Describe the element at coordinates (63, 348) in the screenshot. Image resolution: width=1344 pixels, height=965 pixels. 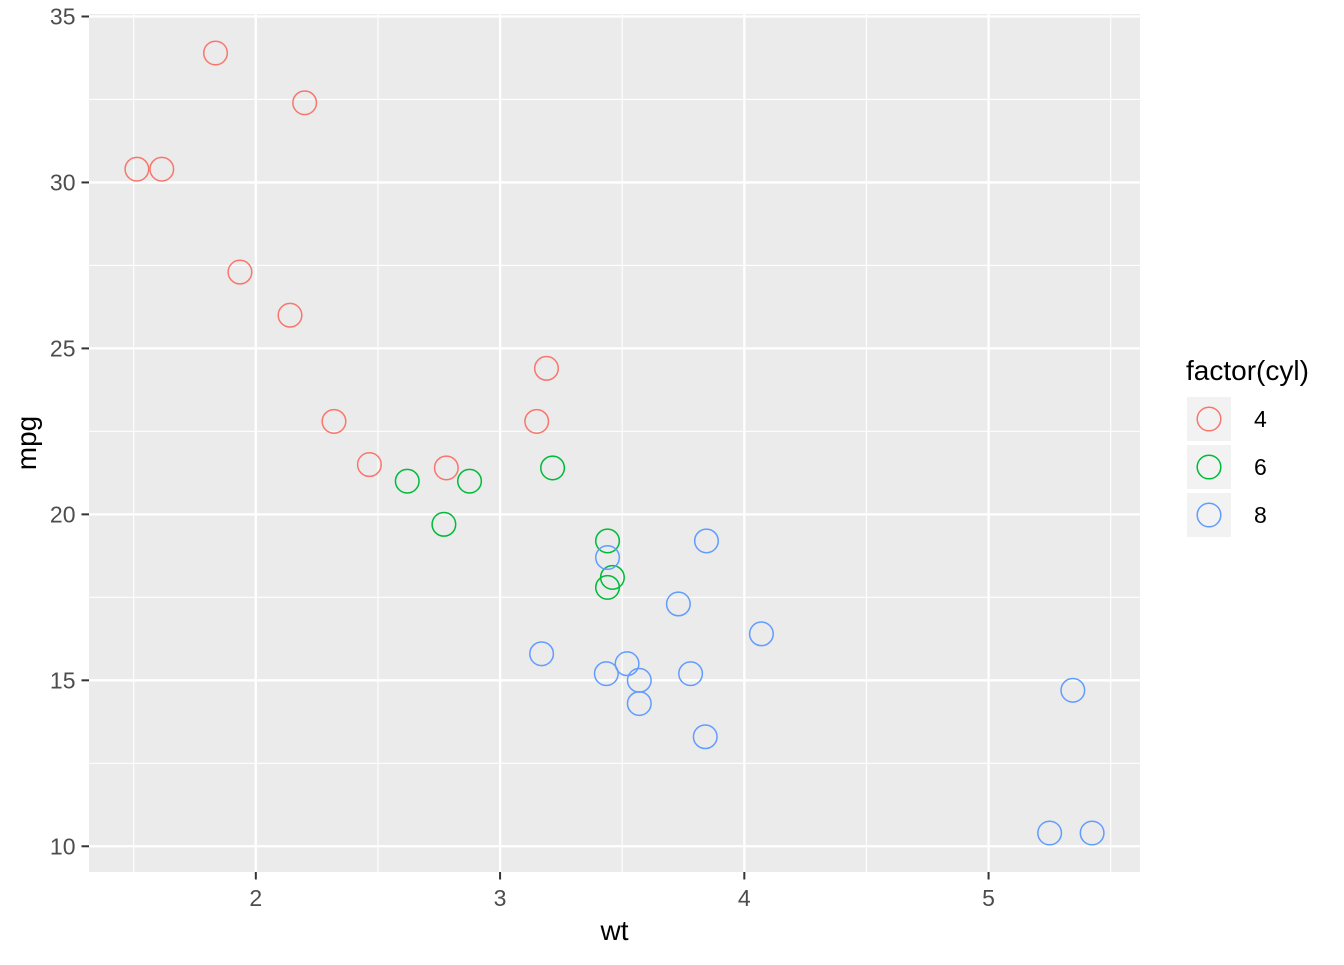
I see `y-tick-label: 25` at that location.